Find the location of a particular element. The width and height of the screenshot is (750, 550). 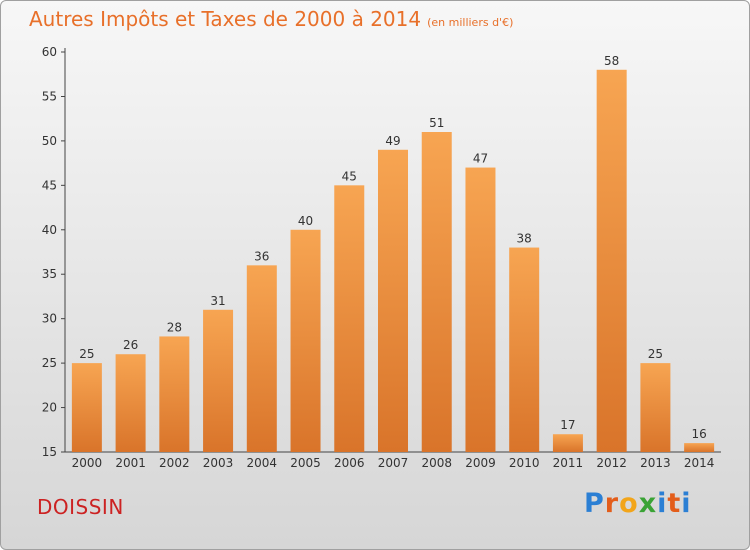

bar-value-label: 26 is located at coordinates (130, 345).